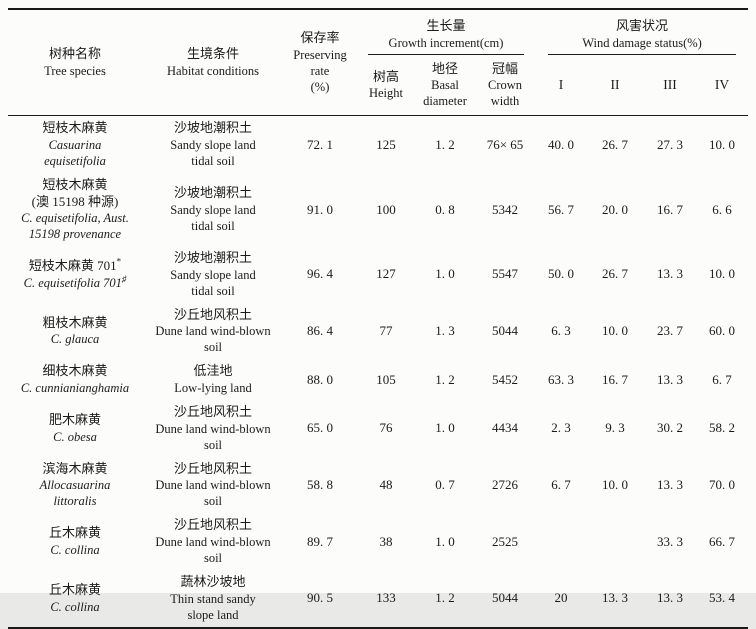  What do you see at coordinates (722, 598) in the screenshot?
I see `cell-wind-class-4: 53. 4` at bounding box center [722, 598].